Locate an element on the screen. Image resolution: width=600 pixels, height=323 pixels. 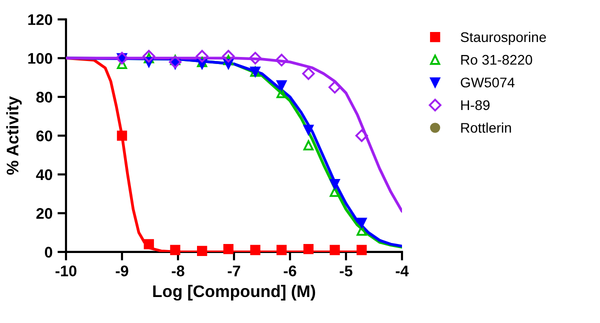
x-tick-label: -6 is located at coordinates (290, 271).